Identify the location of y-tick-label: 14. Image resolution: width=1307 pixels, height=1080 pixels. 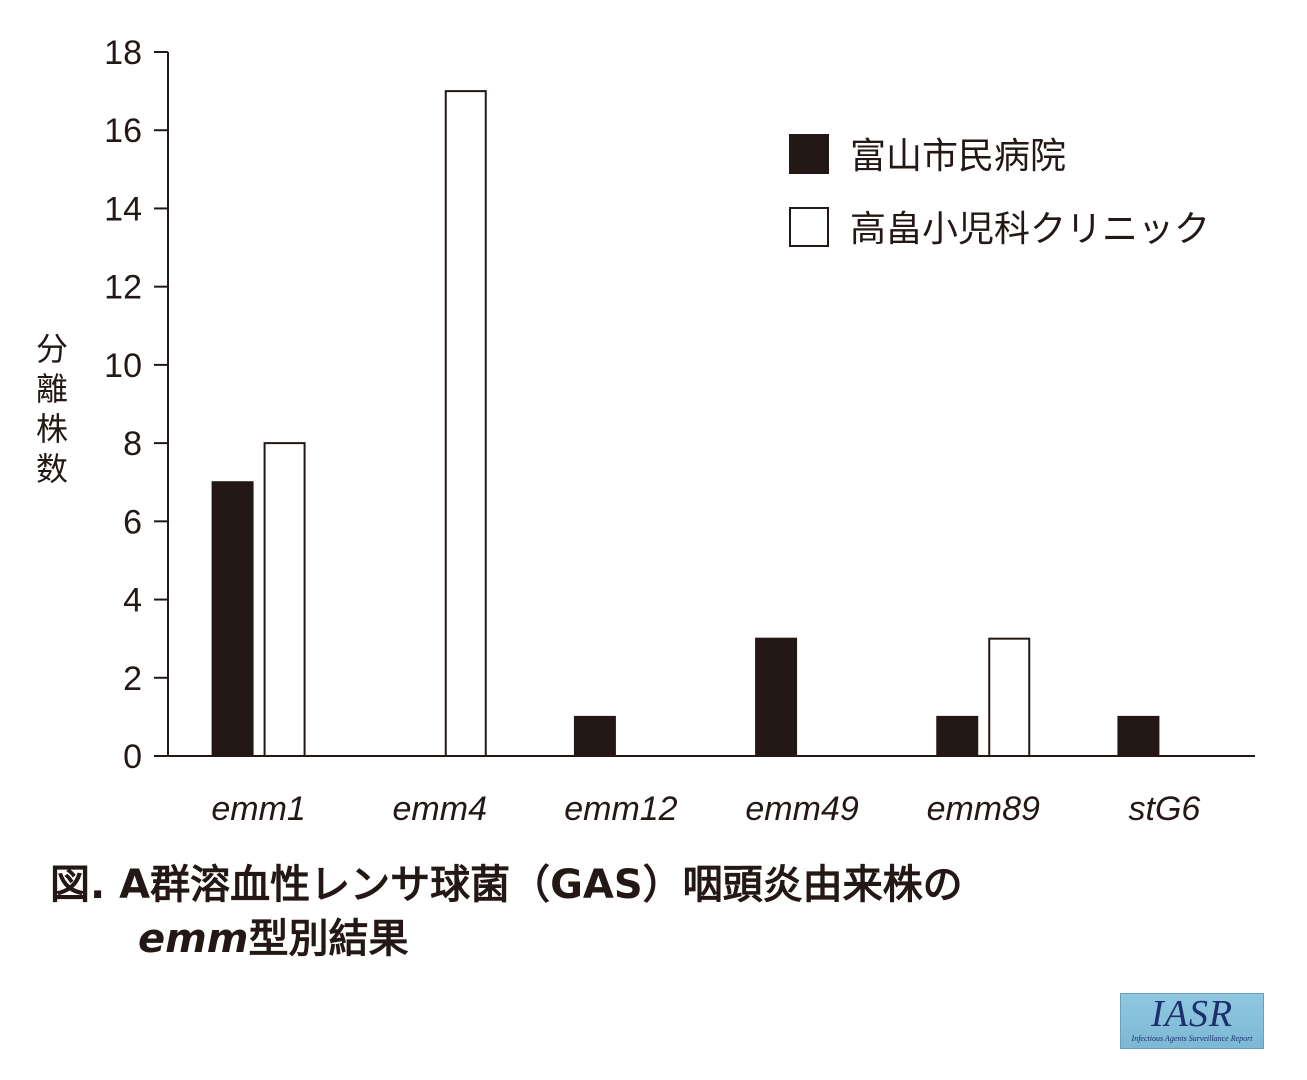
(123, 209).